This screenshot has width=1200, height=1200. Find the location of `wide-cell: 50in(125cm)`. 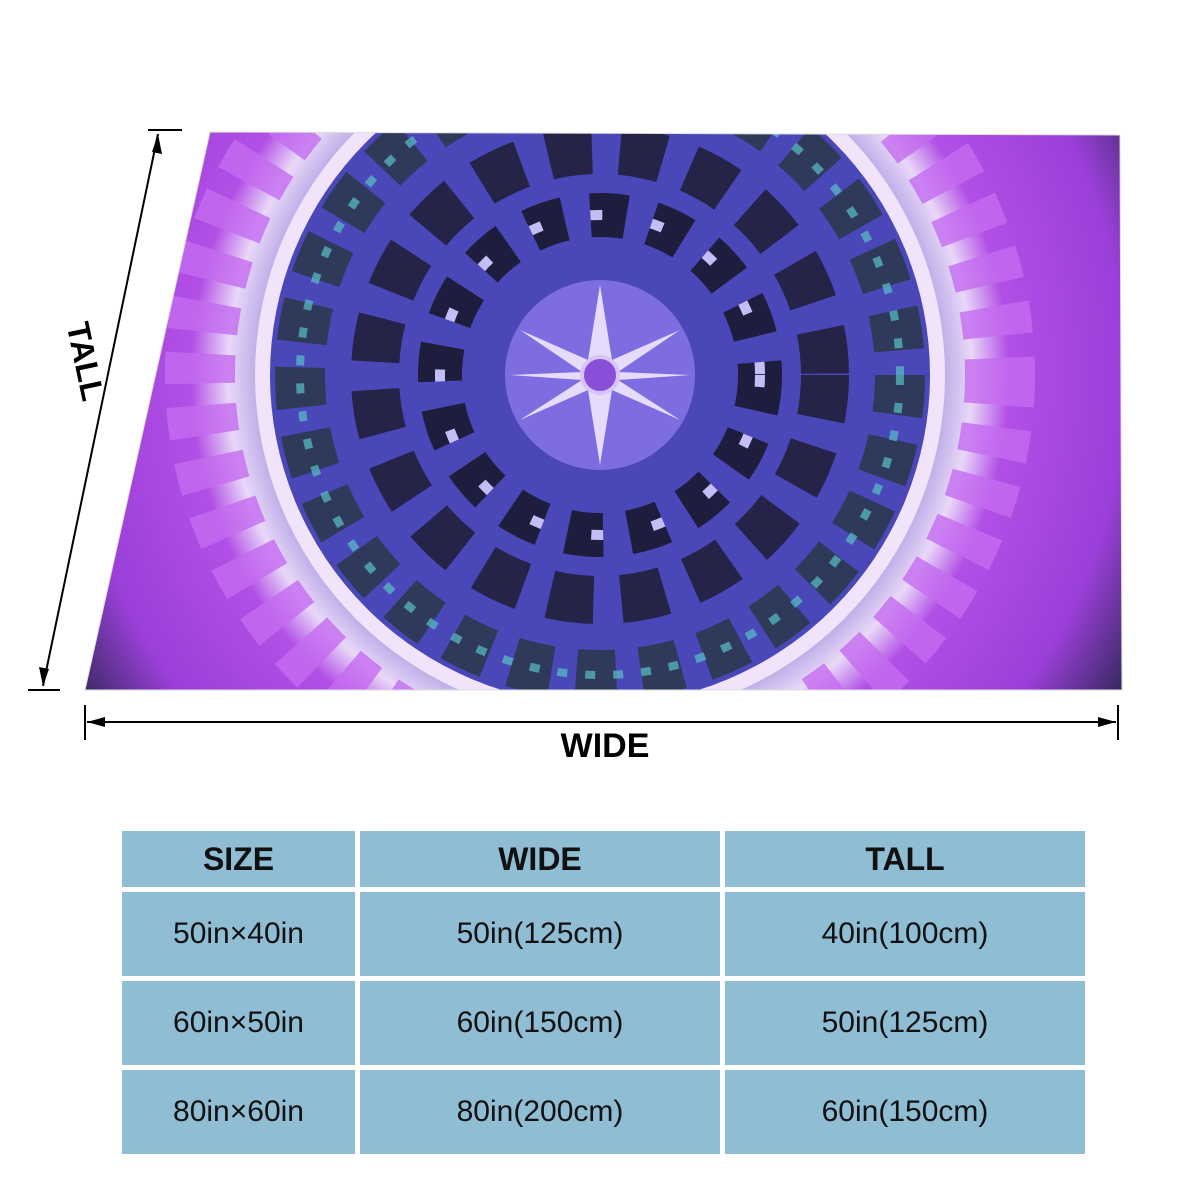

wide-cell: 50in(125cm) is located at coordinates (542, 936).